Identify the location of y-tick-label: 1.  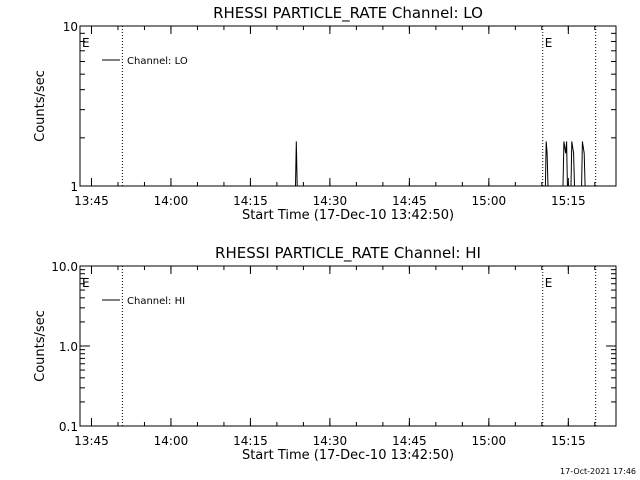
(74, 187).